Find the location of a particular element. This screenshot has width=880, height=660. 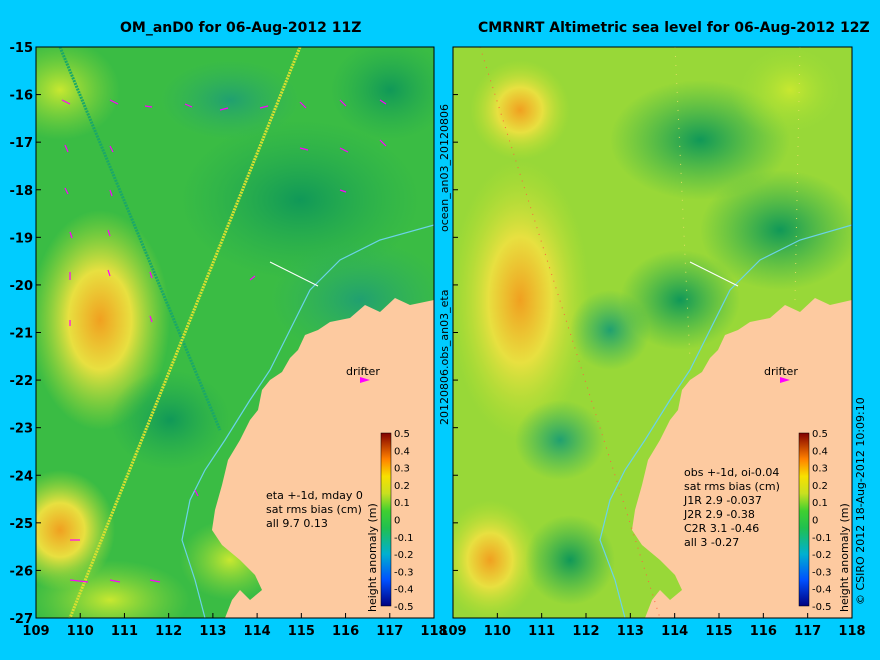

left-y-tick-label: -22 is located at coordinates (22, 381).